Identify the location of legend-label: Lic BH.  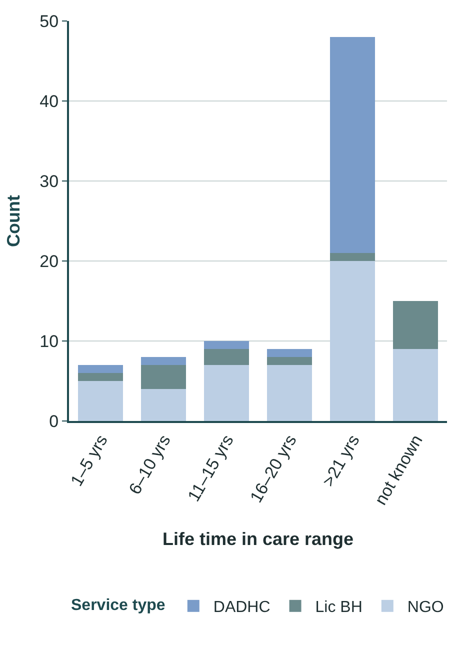
(338, 607).